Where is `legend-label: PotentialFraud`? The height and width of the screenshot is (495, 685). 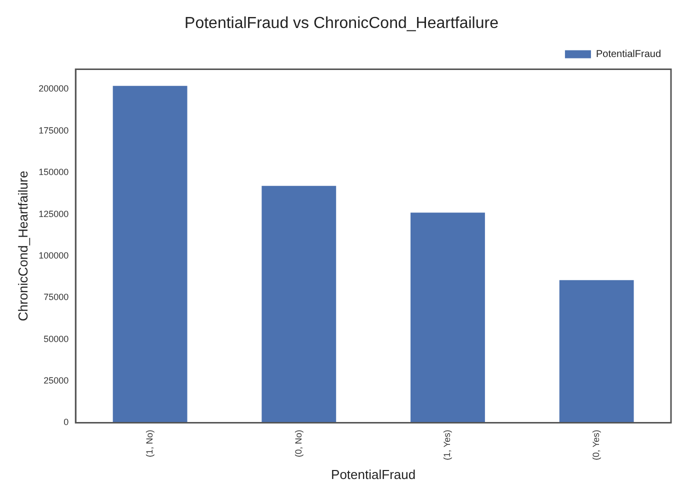
legend-label: PotentialFraud is located at coordinates (629, 54).